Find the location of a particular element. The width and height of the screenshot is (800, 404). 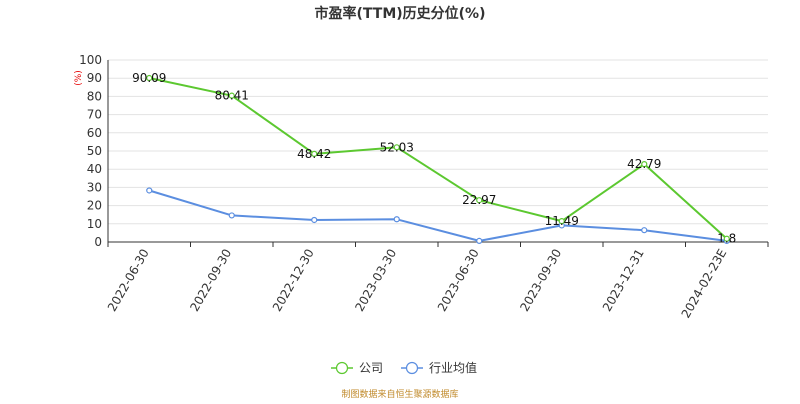

data-label: 22.97 is located at coordinates (479, 200).